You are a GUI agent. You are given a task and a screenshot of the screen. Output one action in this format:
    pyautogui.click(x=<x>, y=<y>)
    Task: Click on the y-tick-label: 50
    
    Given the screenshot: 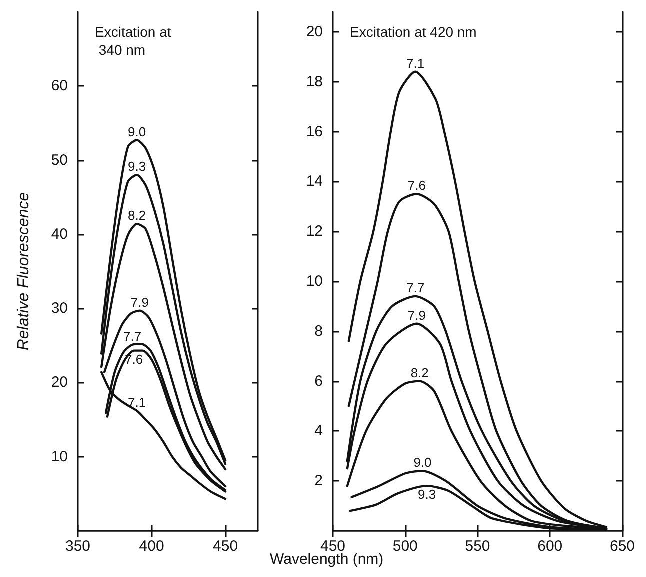 What is the action you would take?
    pyautogui.click(x=59, y=160)
    